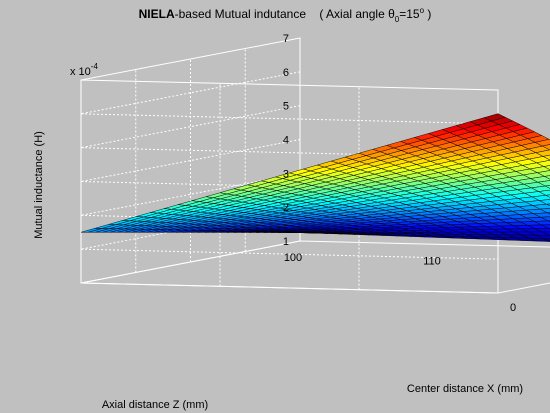 The width and height of the screenshot is (550, 413). I want to click on floor, so click(315, 267).